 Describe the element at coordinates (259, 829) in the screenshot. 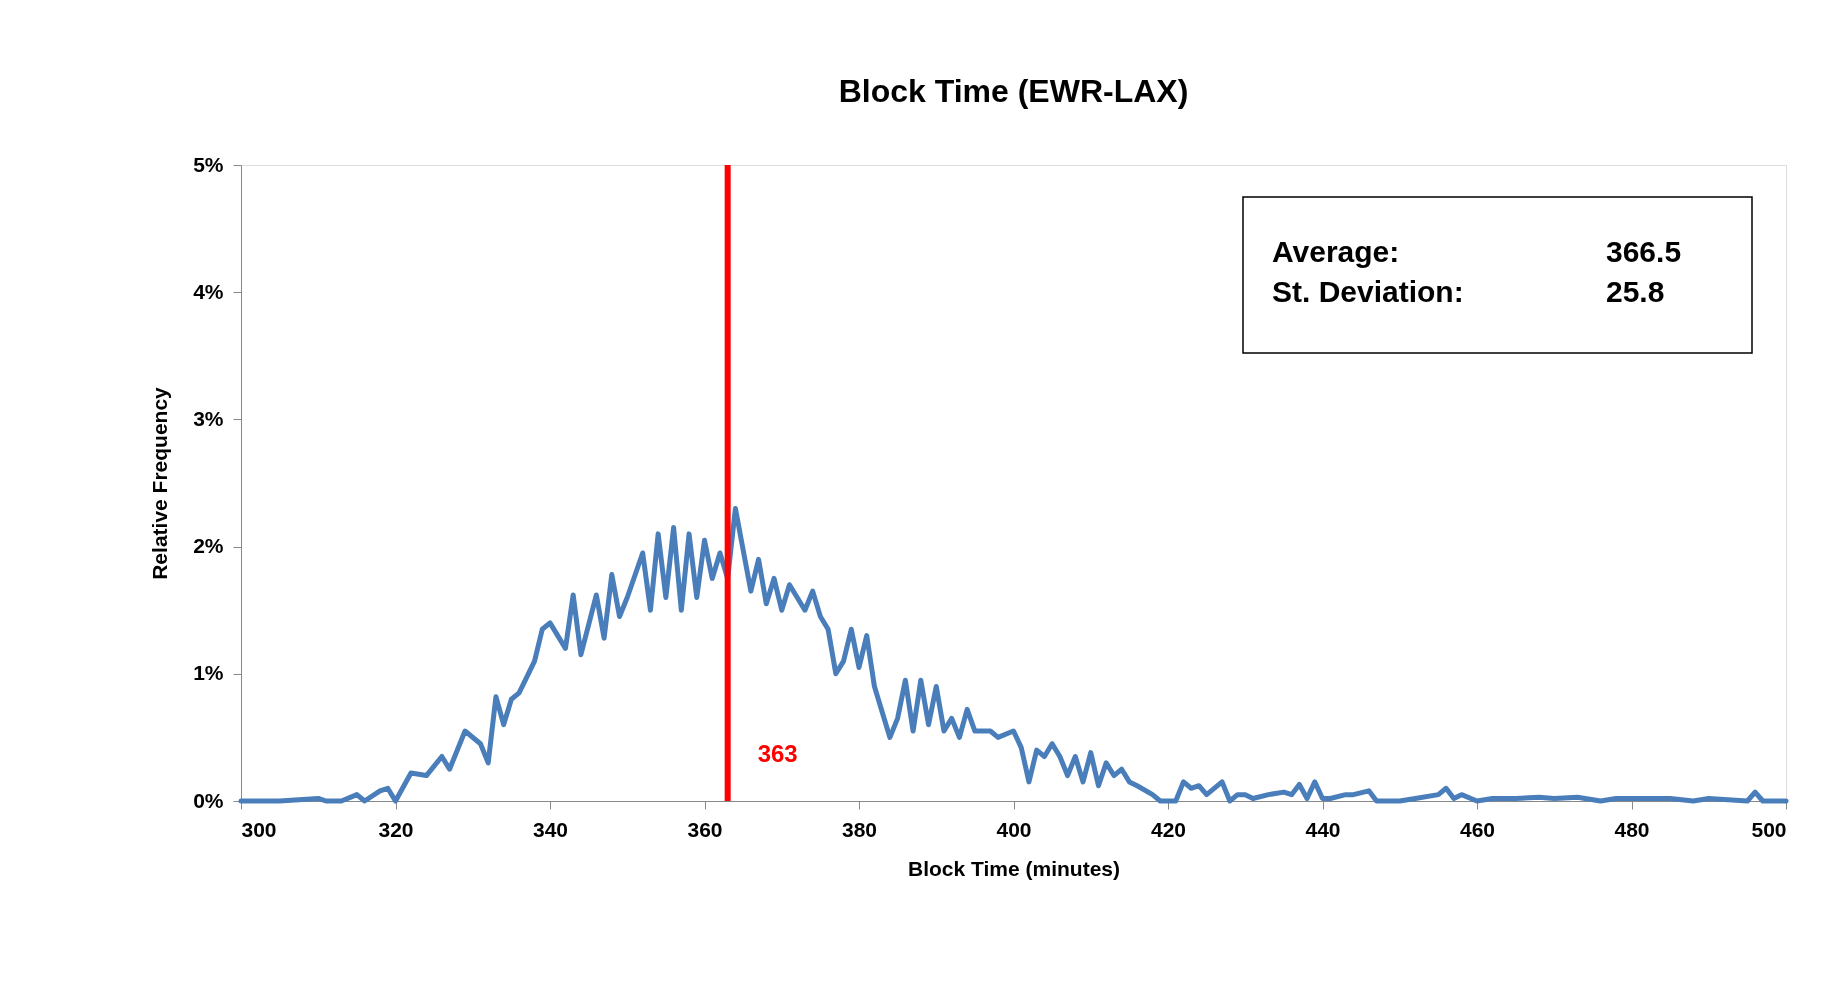

I see `x-tick-label: 300` at that location.